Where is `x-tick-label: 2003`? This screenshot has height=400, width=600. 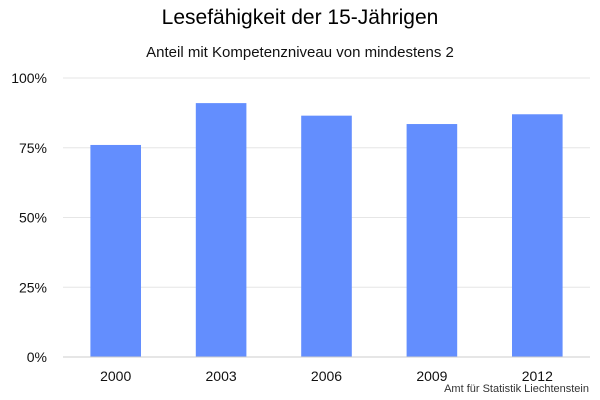
x-tick-label: 2003 is located at coordinates (221, 376).